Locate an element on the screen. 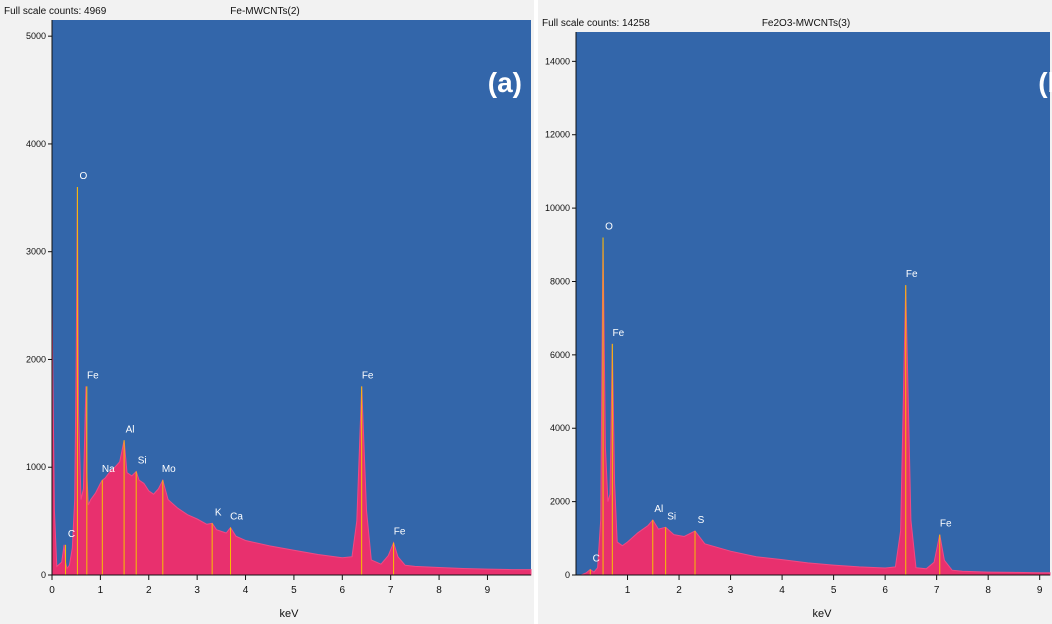 The height and width of the screenshot is (624, 1052). chart-a-x-tick-label-2: 2 is located at coordinates (149, 590).